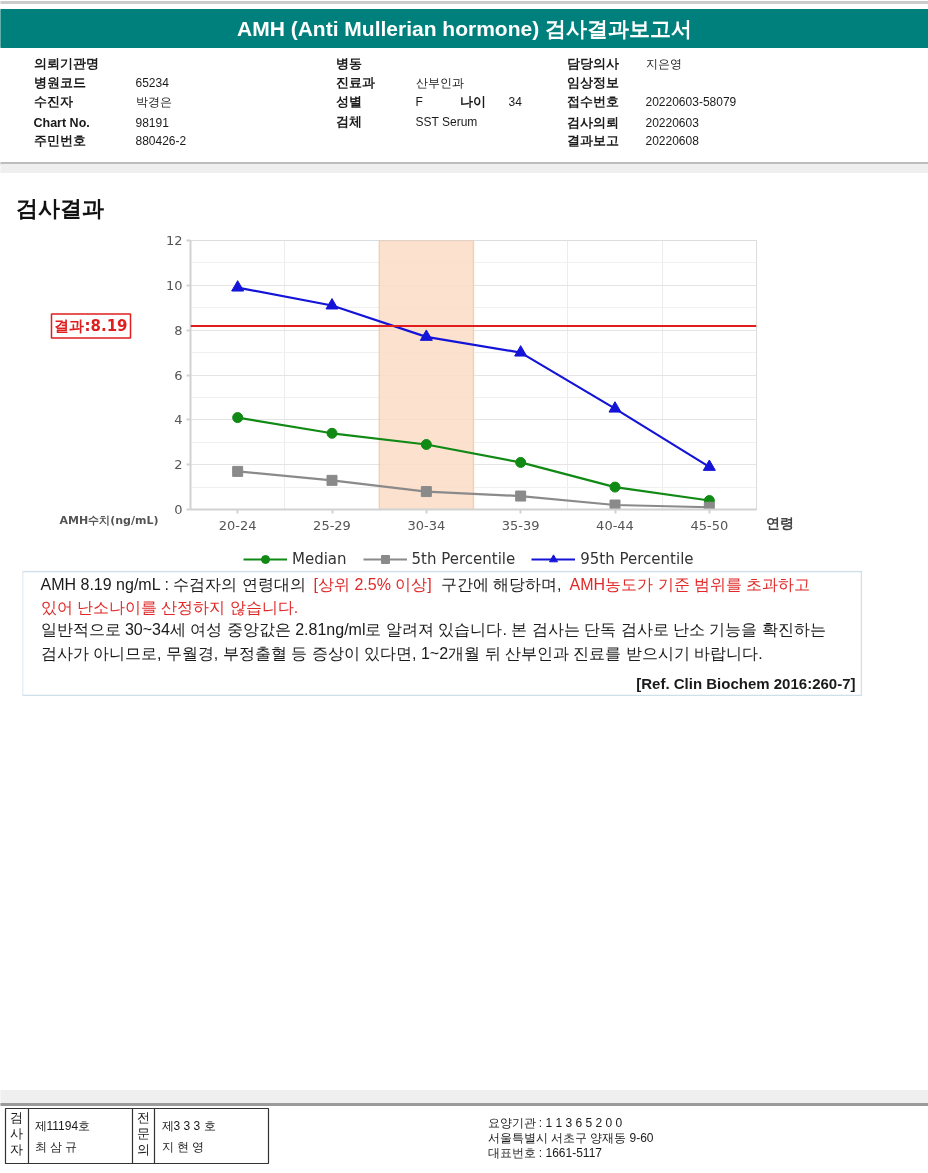 Image resolution: width=928 pixels, height=1173 pixels. Describe the element at coordinates (183, 1146) in the screenshot. I see `text: 지 현 영` at that location.